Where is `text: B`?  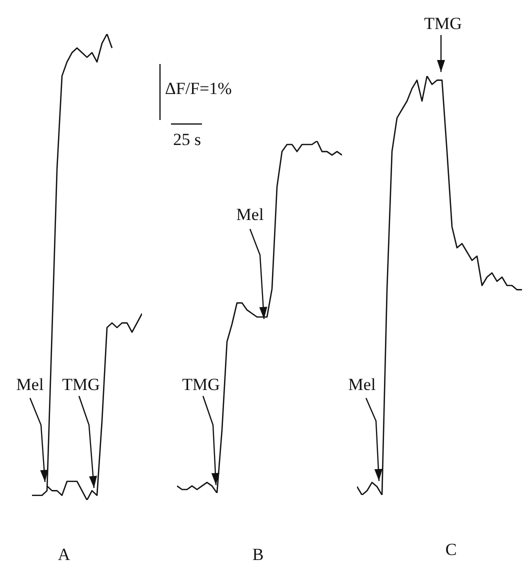
text: B is located at coordinates (258, 554).